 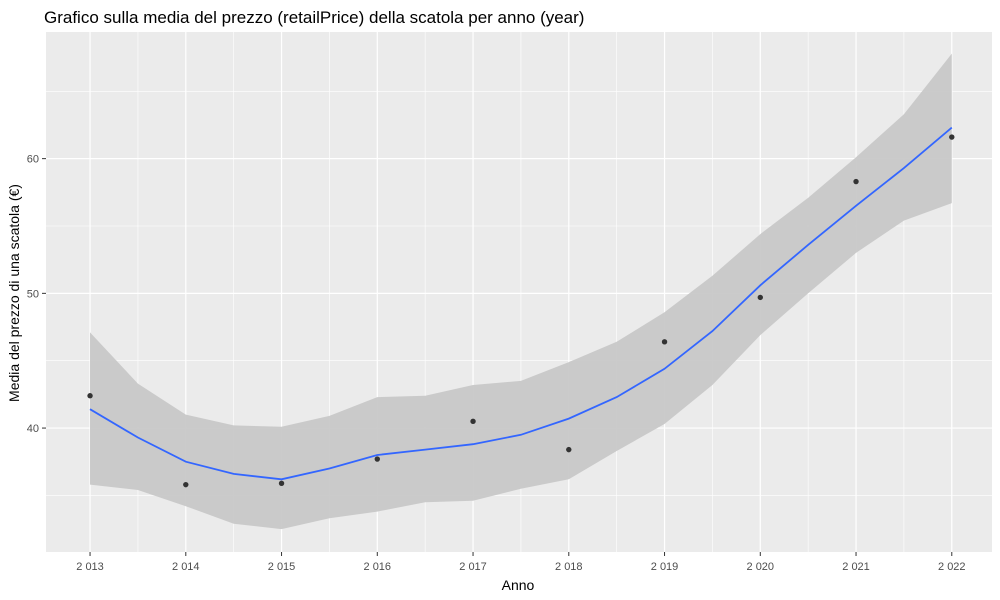 What do you see at coordinates (665, 567) in the screenshot?
I see `x-tick-label: 2 019` at bounding box center [665, 567].